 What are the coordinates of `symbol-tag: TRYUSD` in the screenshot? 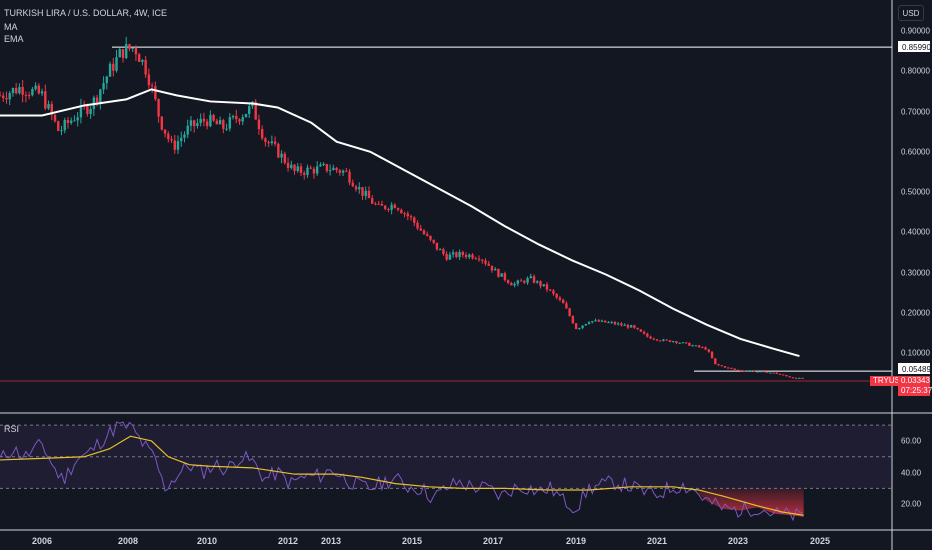 It's located at (889, 381).